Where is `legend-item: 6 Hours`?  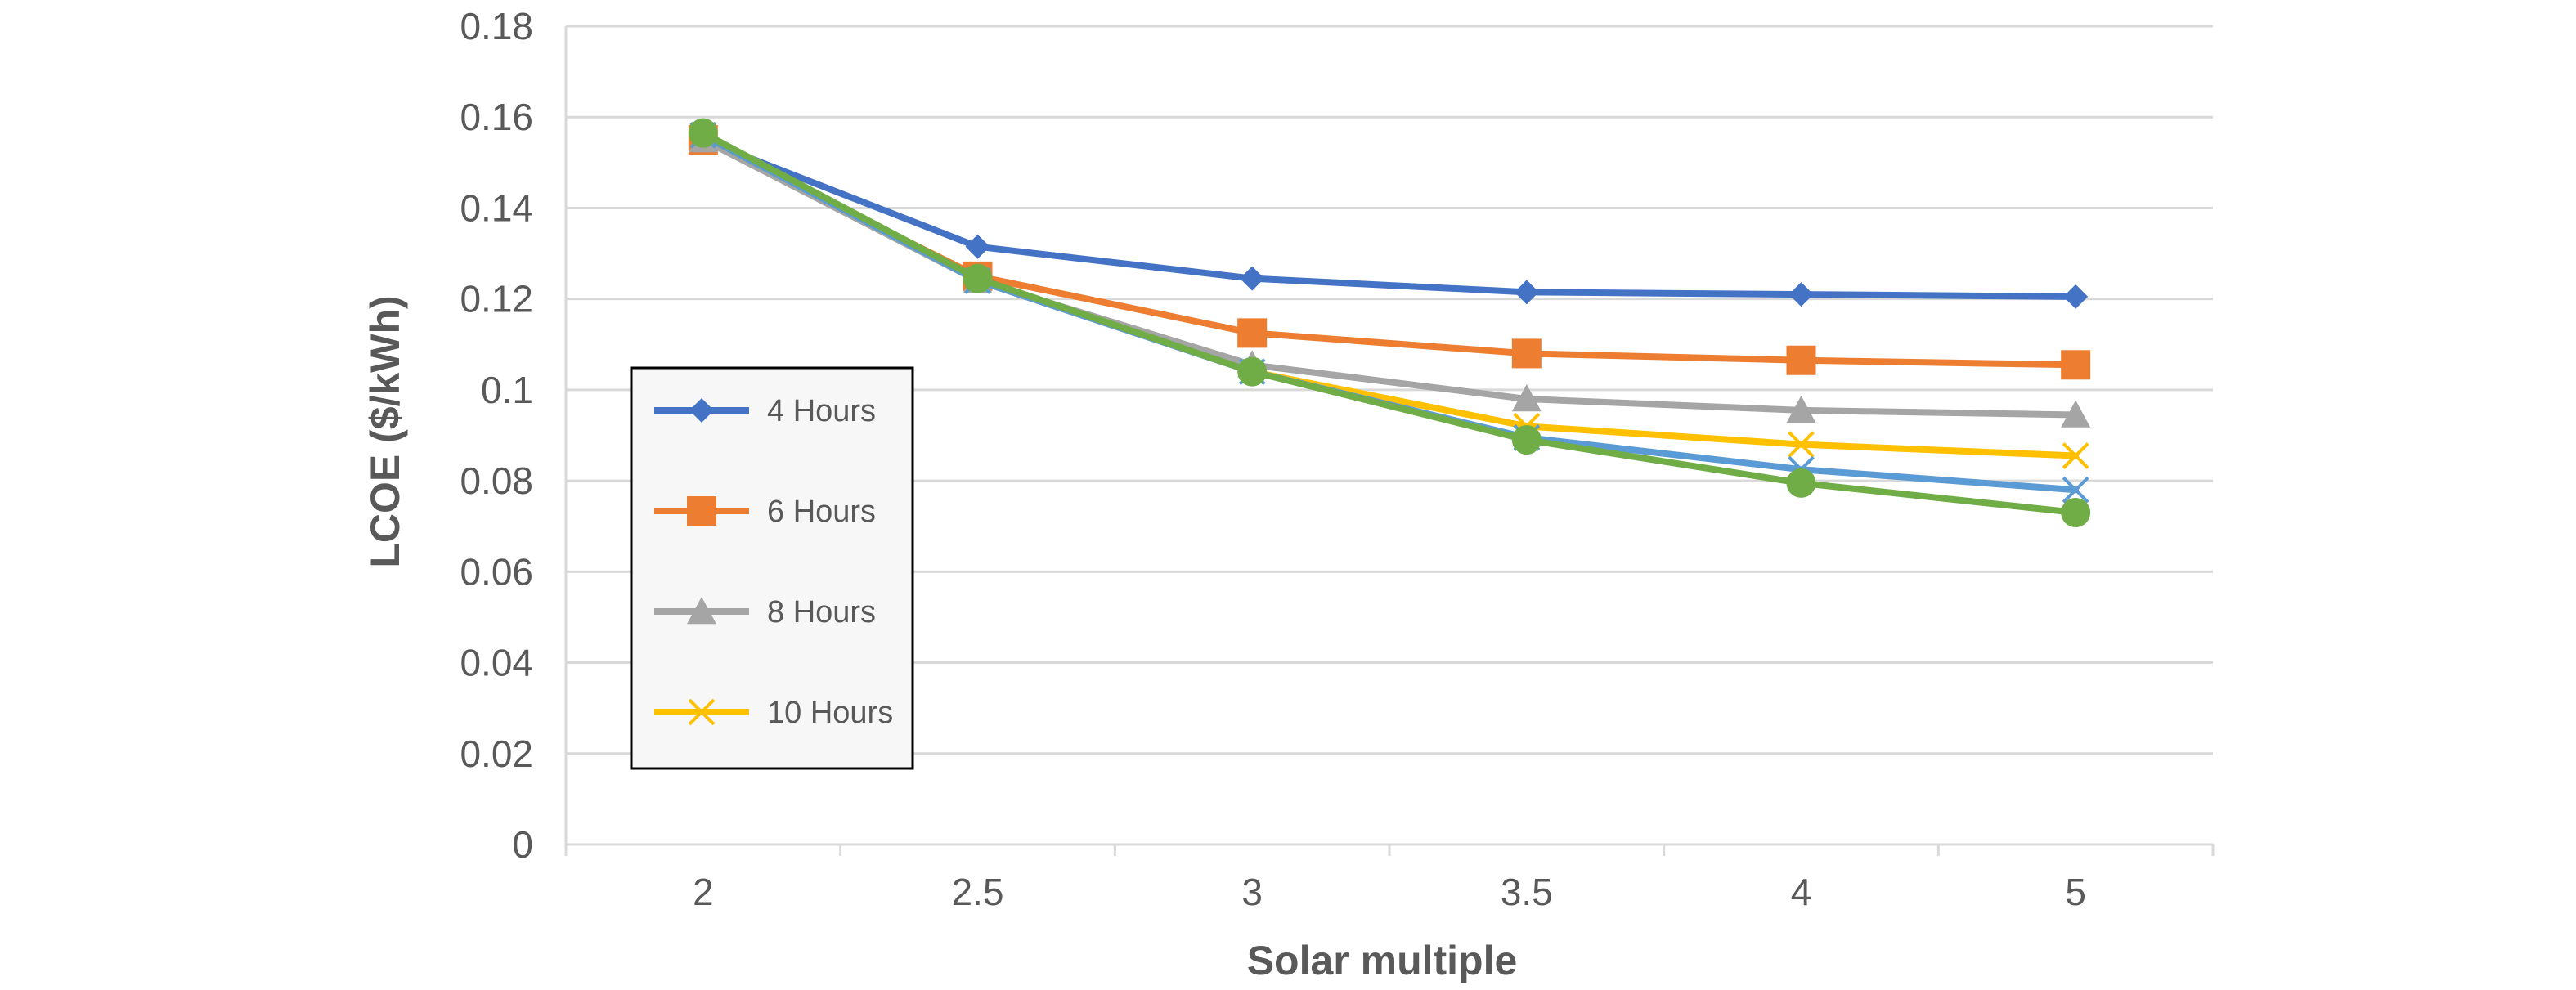
legend-item: 6 Hours is located at coordinates (765, 512).